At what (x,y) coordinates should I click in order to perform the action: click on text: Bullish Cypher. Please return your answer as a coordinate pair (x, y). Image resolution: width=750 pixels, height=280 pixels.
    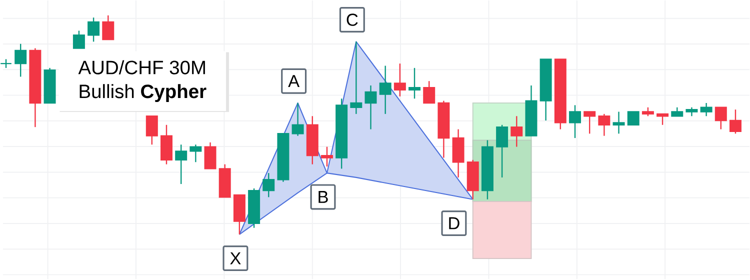
    Looking at the image, I should click on (143, 93).